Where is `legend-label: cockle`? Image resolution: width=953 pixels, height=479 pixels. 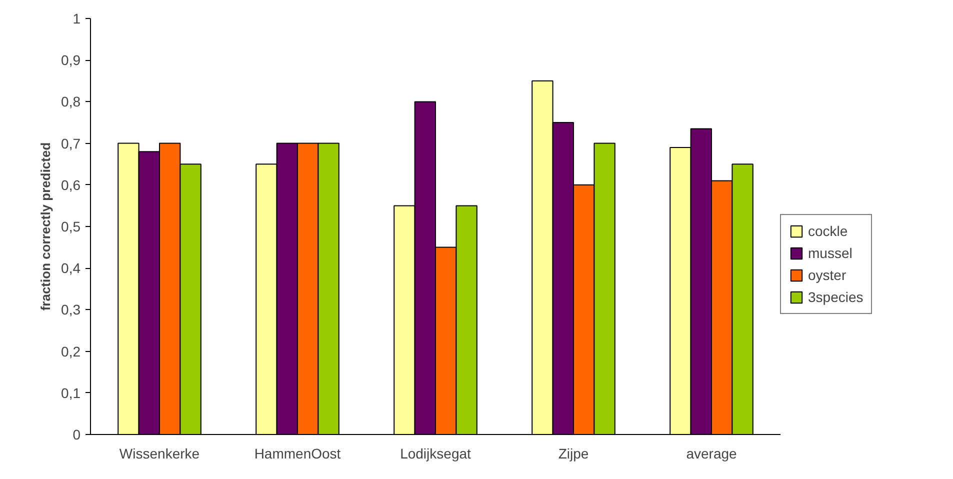
legend-label: cockle is located at coordinates (828, 231).